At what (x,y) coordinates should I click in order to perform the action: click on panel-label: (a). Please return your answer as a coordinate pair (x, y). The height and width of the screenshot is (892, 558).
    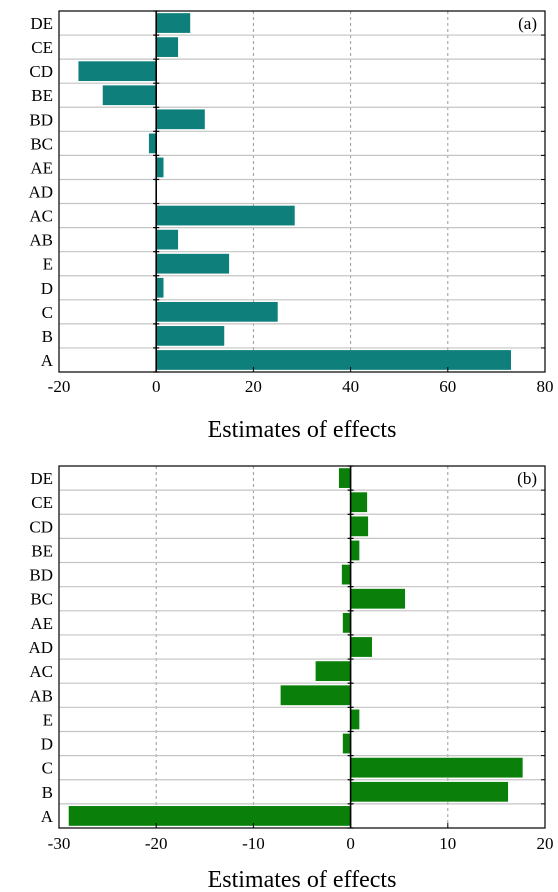
    Looking at the image, I should click on (527, 23).